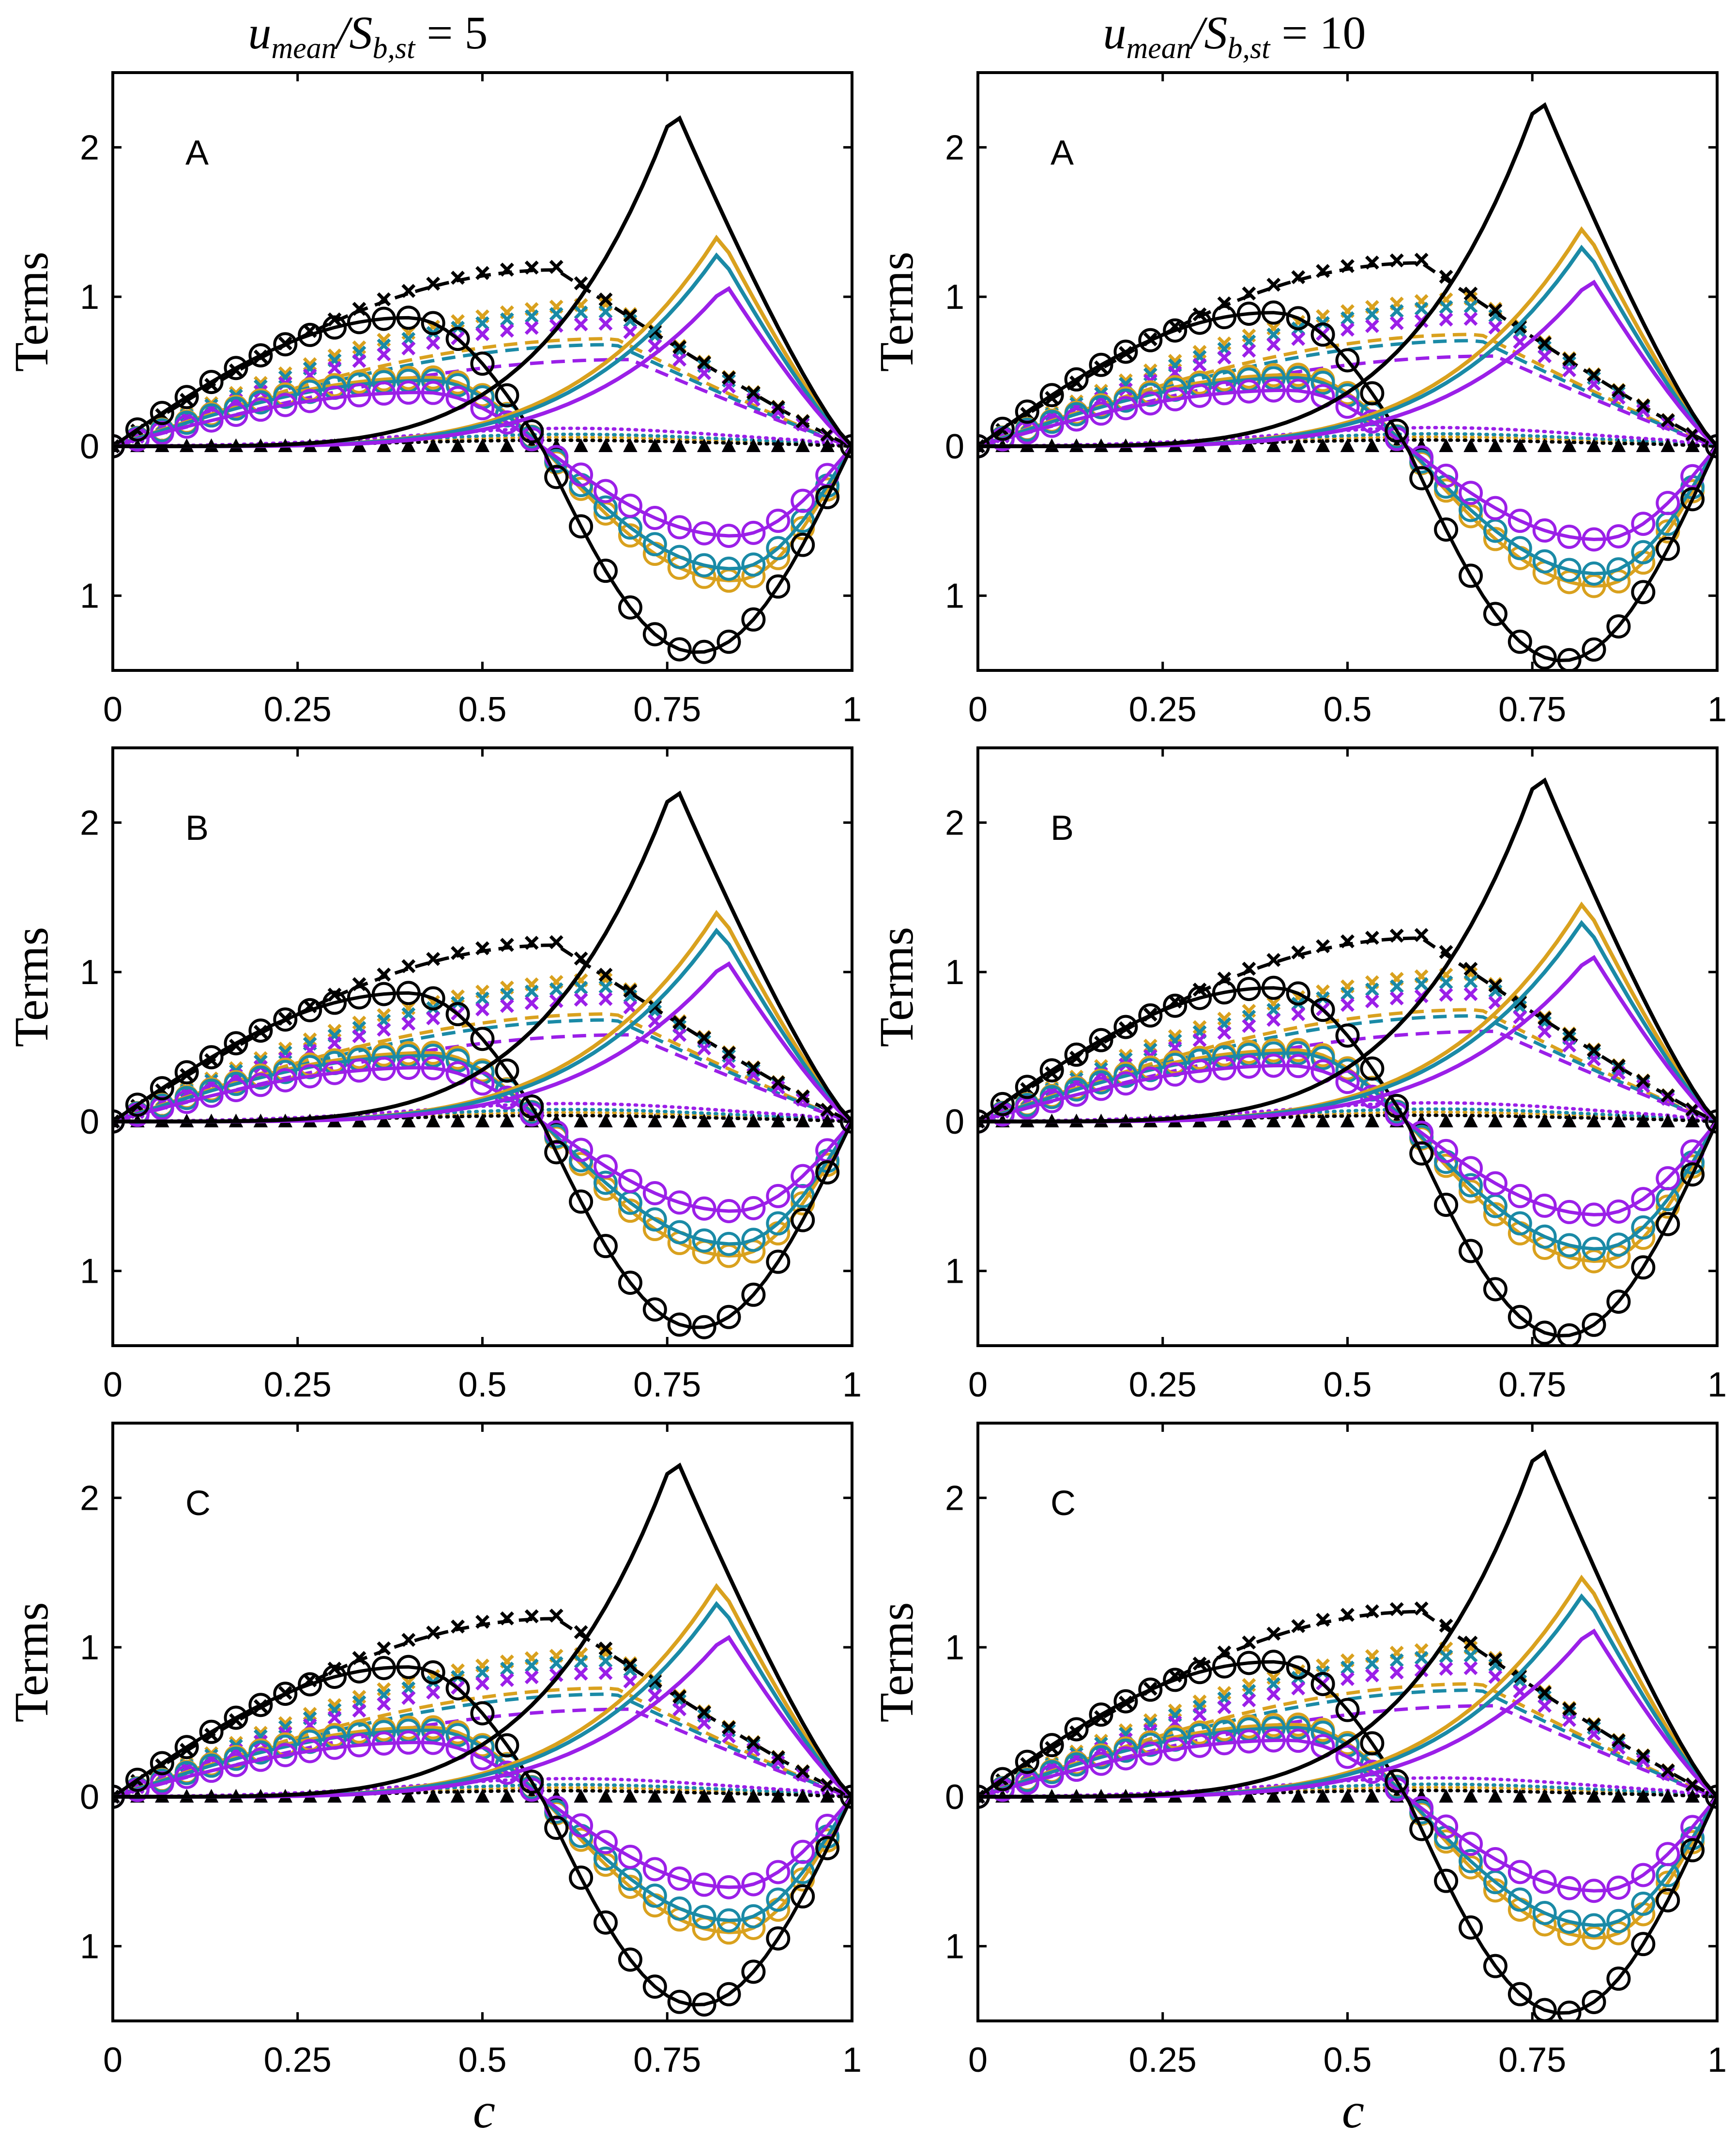 This screenshot has height=2140, width=1736. I want to click on x-tick-label: 0.25, so click(298, 709).